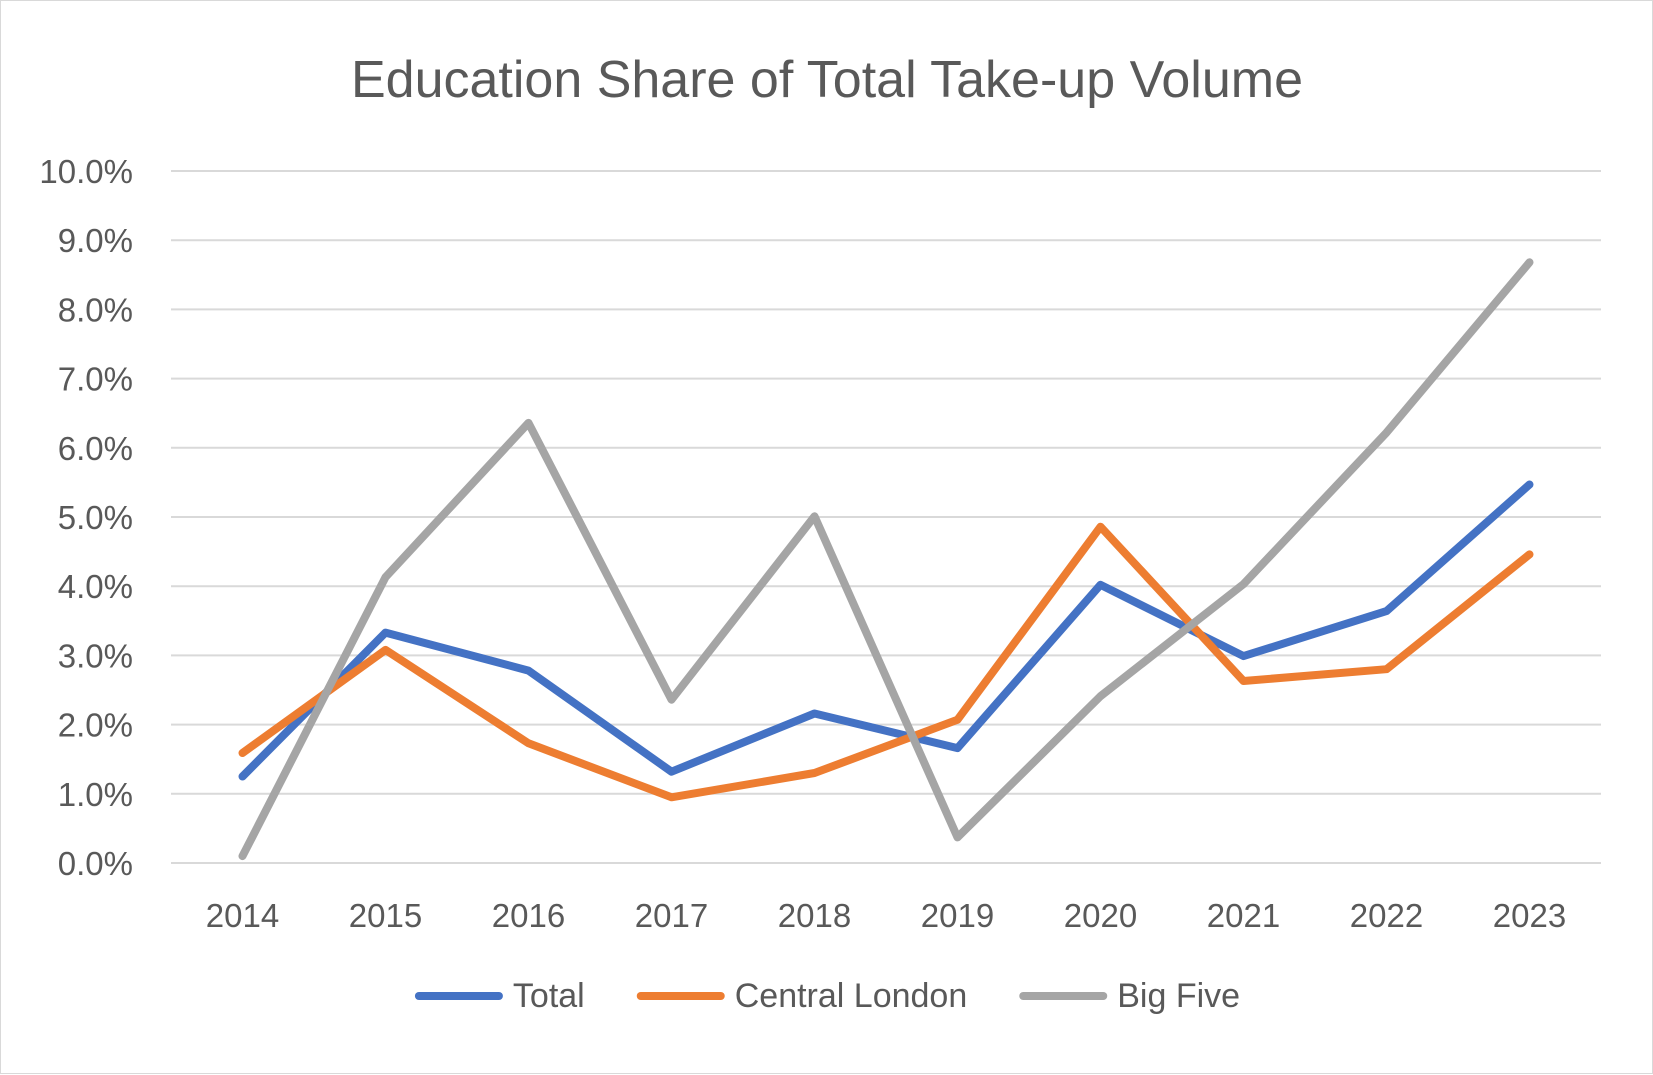 This screenshot has width=1653, height=1075. What do you see at coordinates (95, 448) in the screenshot?
I see `y-tick-label: 6.0%` at bounding box center [95, 448].